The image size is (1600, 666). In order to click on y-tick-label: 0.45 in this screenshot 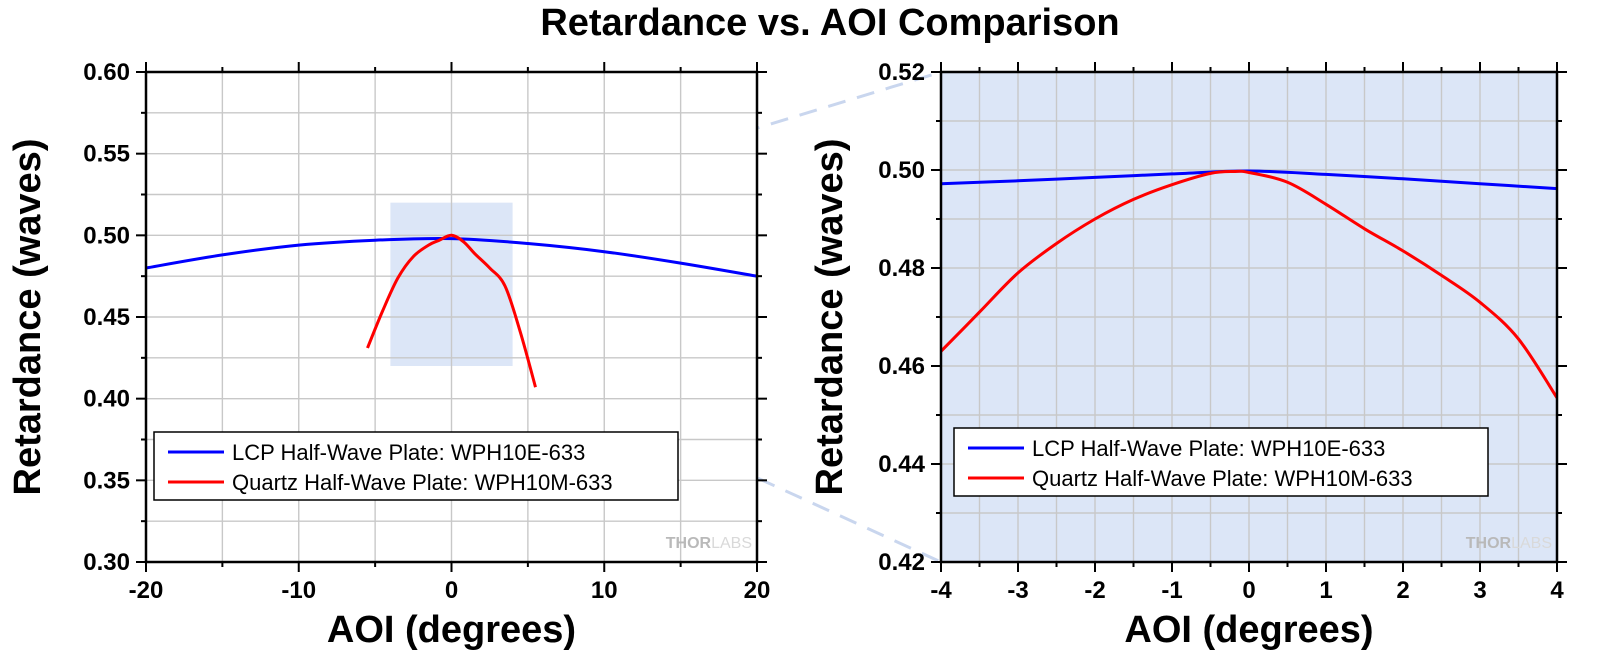, I will do `click(106, 317)`.